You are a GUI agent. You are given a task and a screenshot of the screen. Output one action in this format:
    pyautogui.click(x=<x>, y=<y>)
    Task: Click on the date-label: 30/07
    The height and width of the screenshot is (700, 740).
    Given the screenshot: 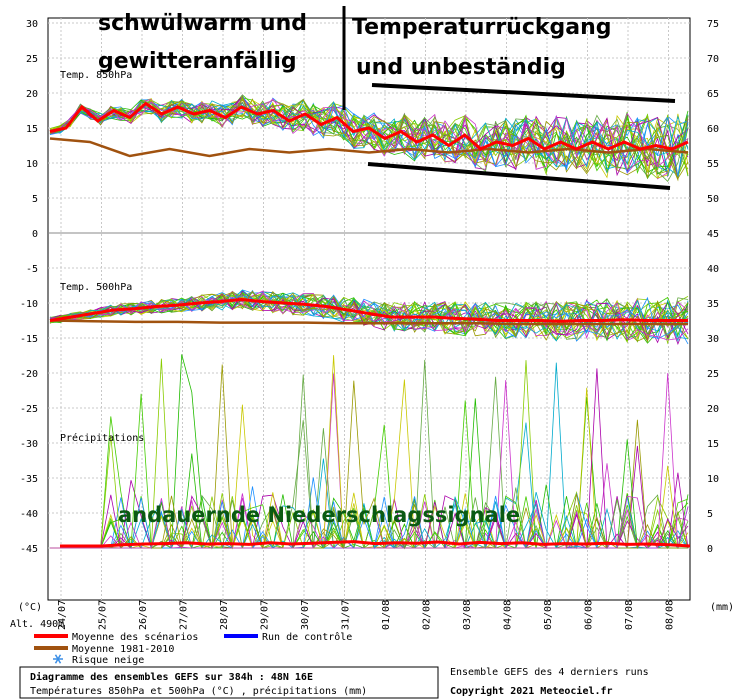 What is the action you would take?
    pyautogui.click(x=305, y=615)
    